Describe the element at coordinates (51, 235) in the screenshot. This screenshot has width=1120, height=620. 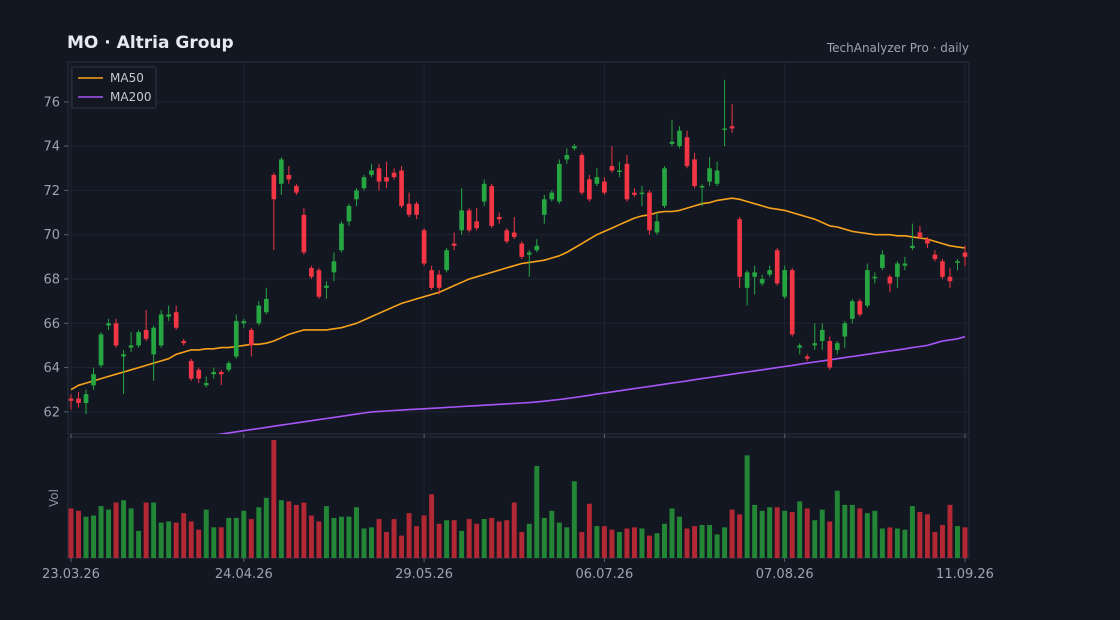
I see `y-tick-label: 70` at that location.